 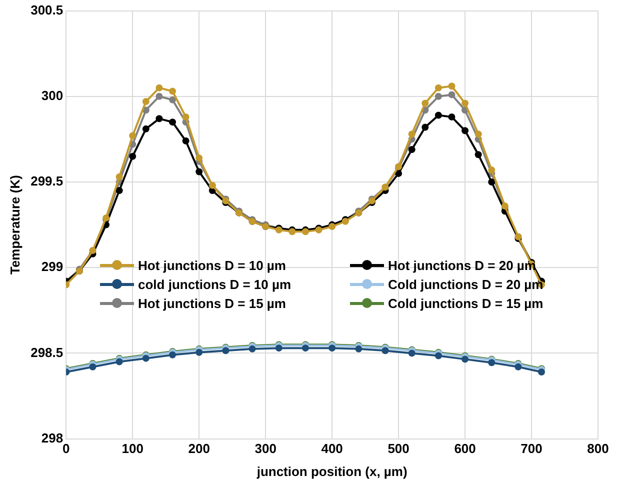 What do you see at coordinates (199, 448) in the screenshot?
I see `x-tick-label: 200` at bounding box center [199, 448].